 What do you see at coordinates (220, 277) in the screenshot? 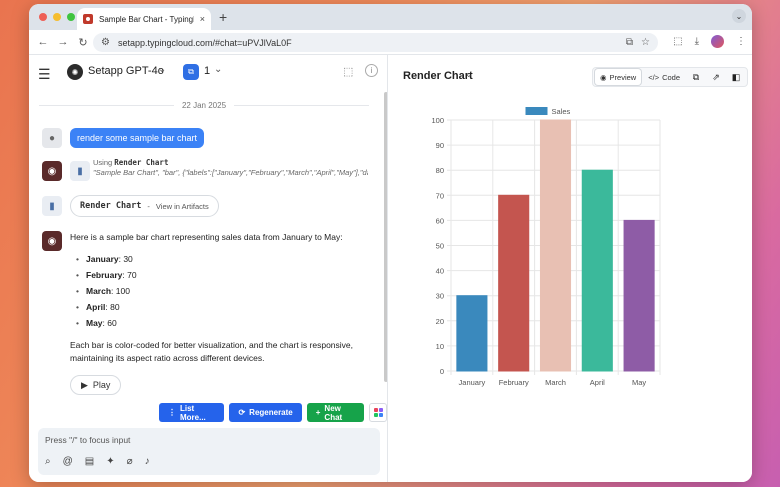
I see `list-item: February: 70` at bounding box center [220, 277].